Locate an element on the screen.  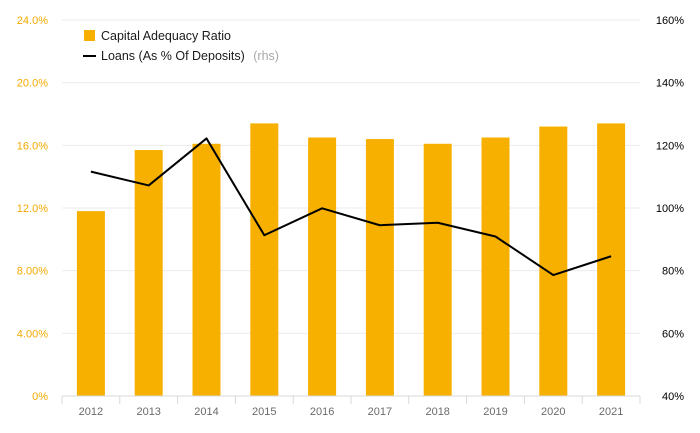
left-tick-label: 8.00% is located at coordinates (32, 272).